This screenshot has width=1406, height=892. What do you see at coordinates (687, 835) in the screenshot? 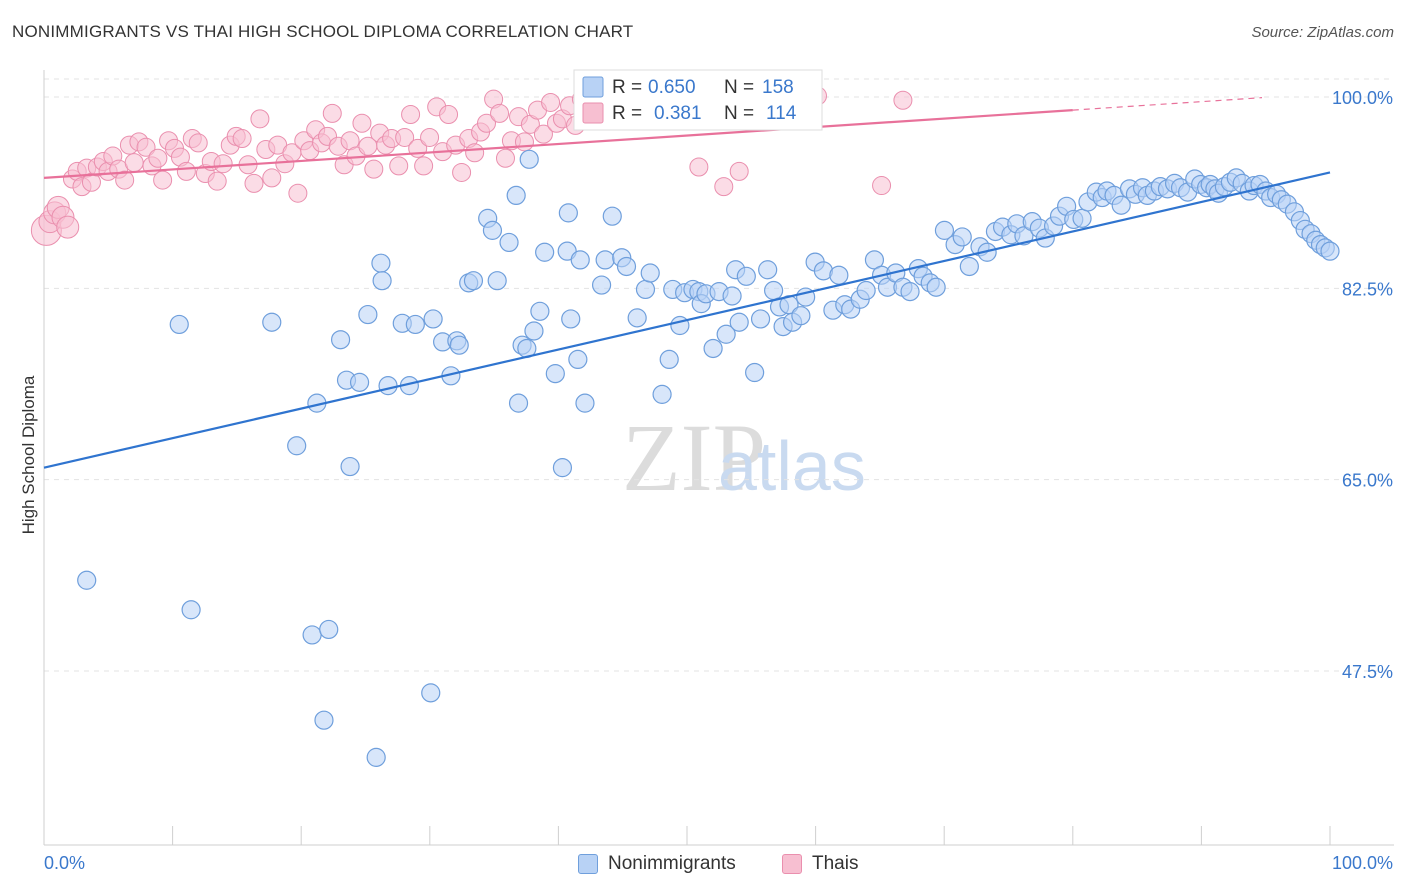
I see `x-ticks` at bounding box center [687, 835].